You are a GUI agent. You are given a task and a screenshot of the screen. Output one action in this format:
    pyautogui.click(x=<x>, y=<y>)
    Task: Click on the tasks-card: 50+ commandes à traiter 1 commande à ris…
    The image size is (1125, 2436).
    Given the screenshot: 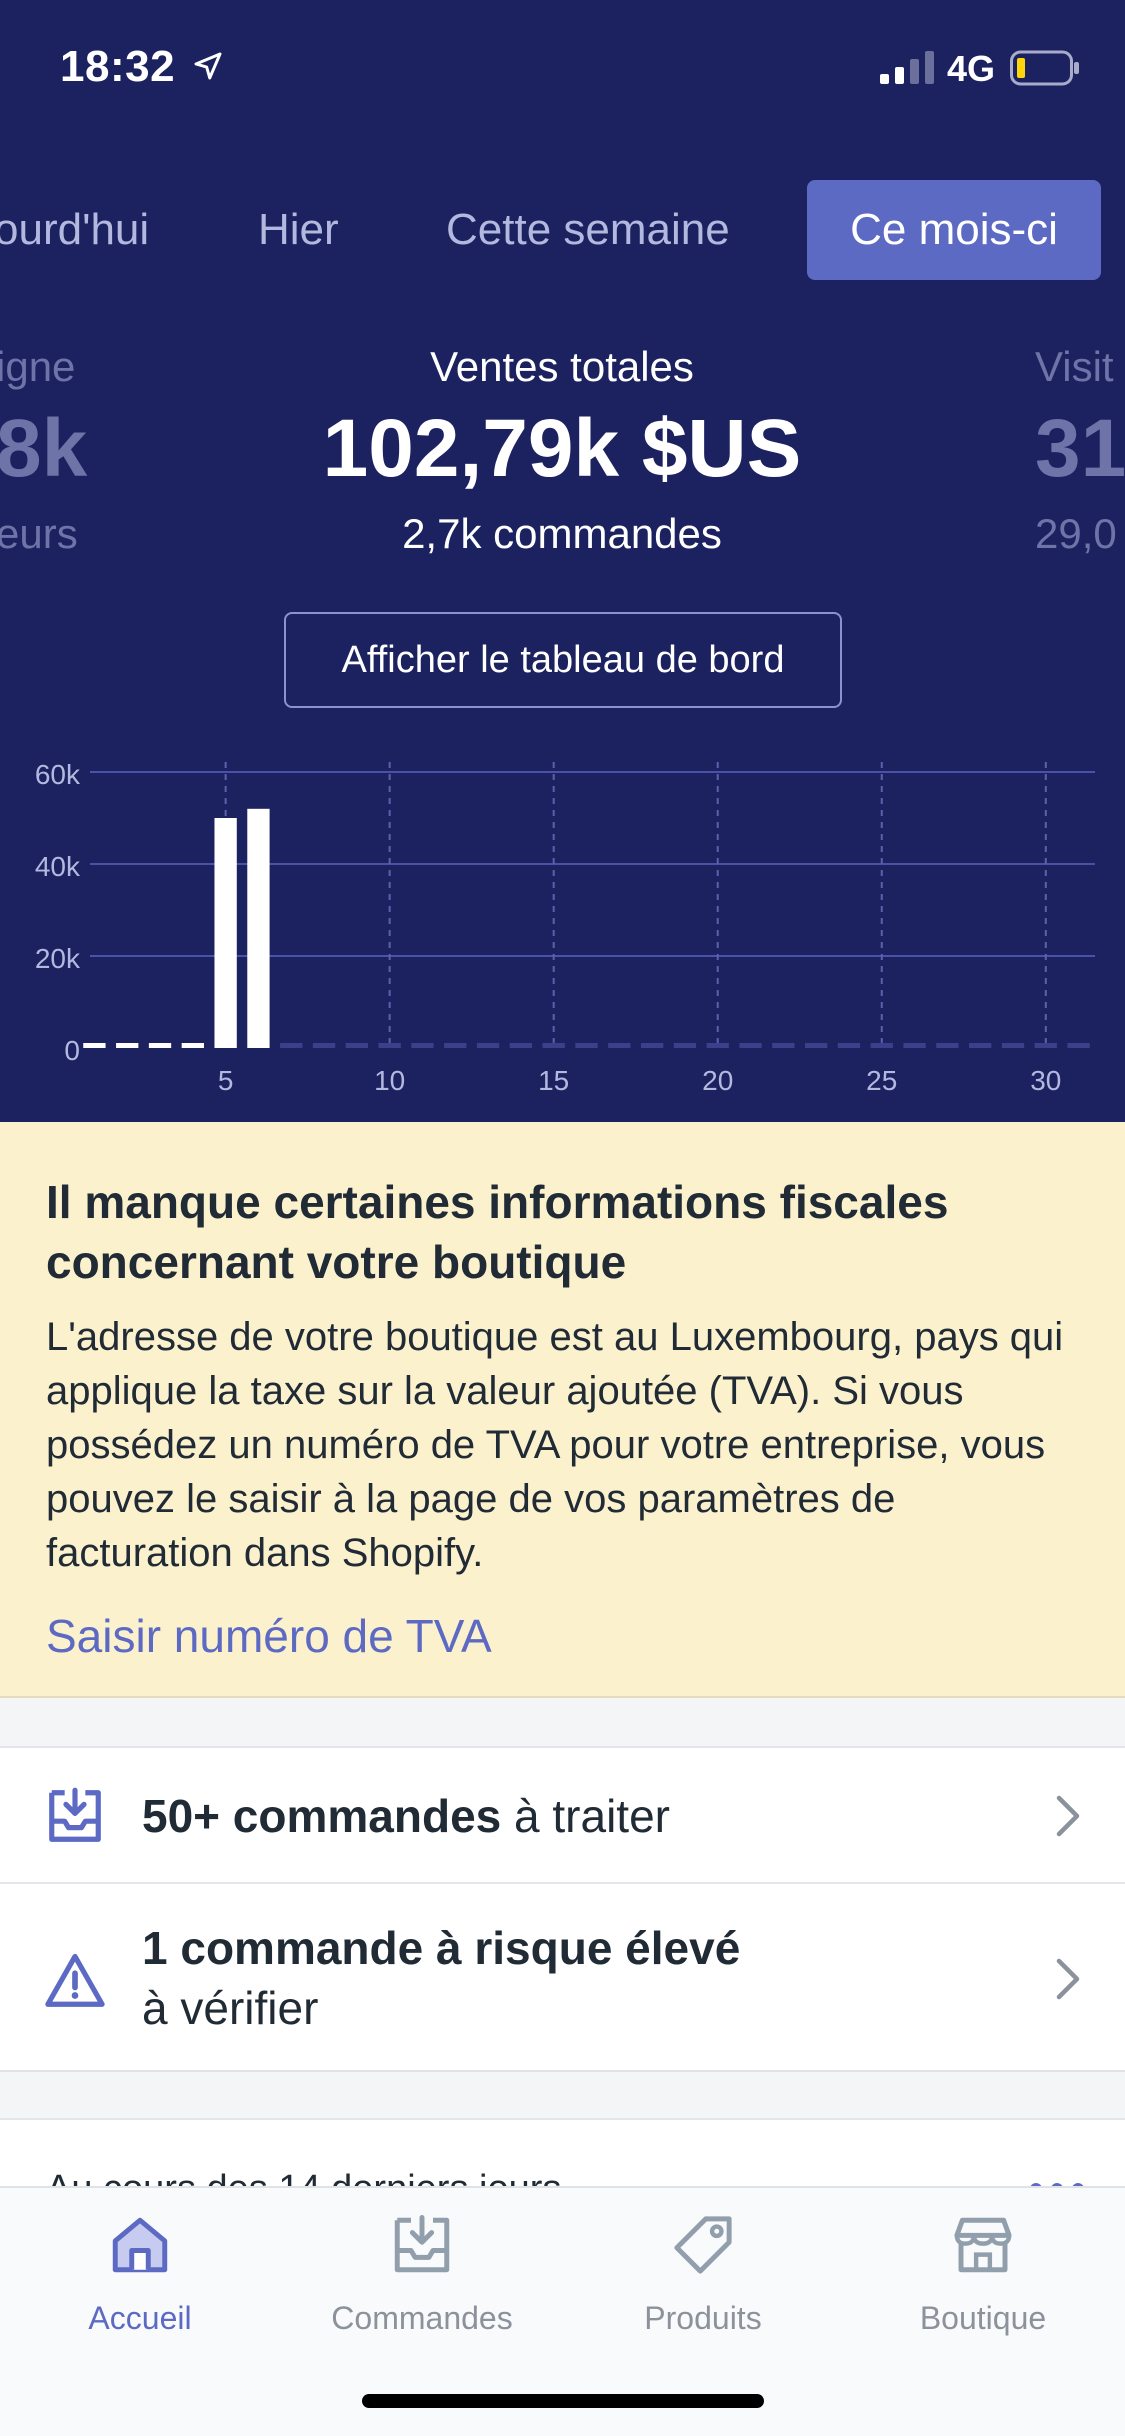 What is the action you would take?
    pyautogui.click(x=562, y=1909)
    